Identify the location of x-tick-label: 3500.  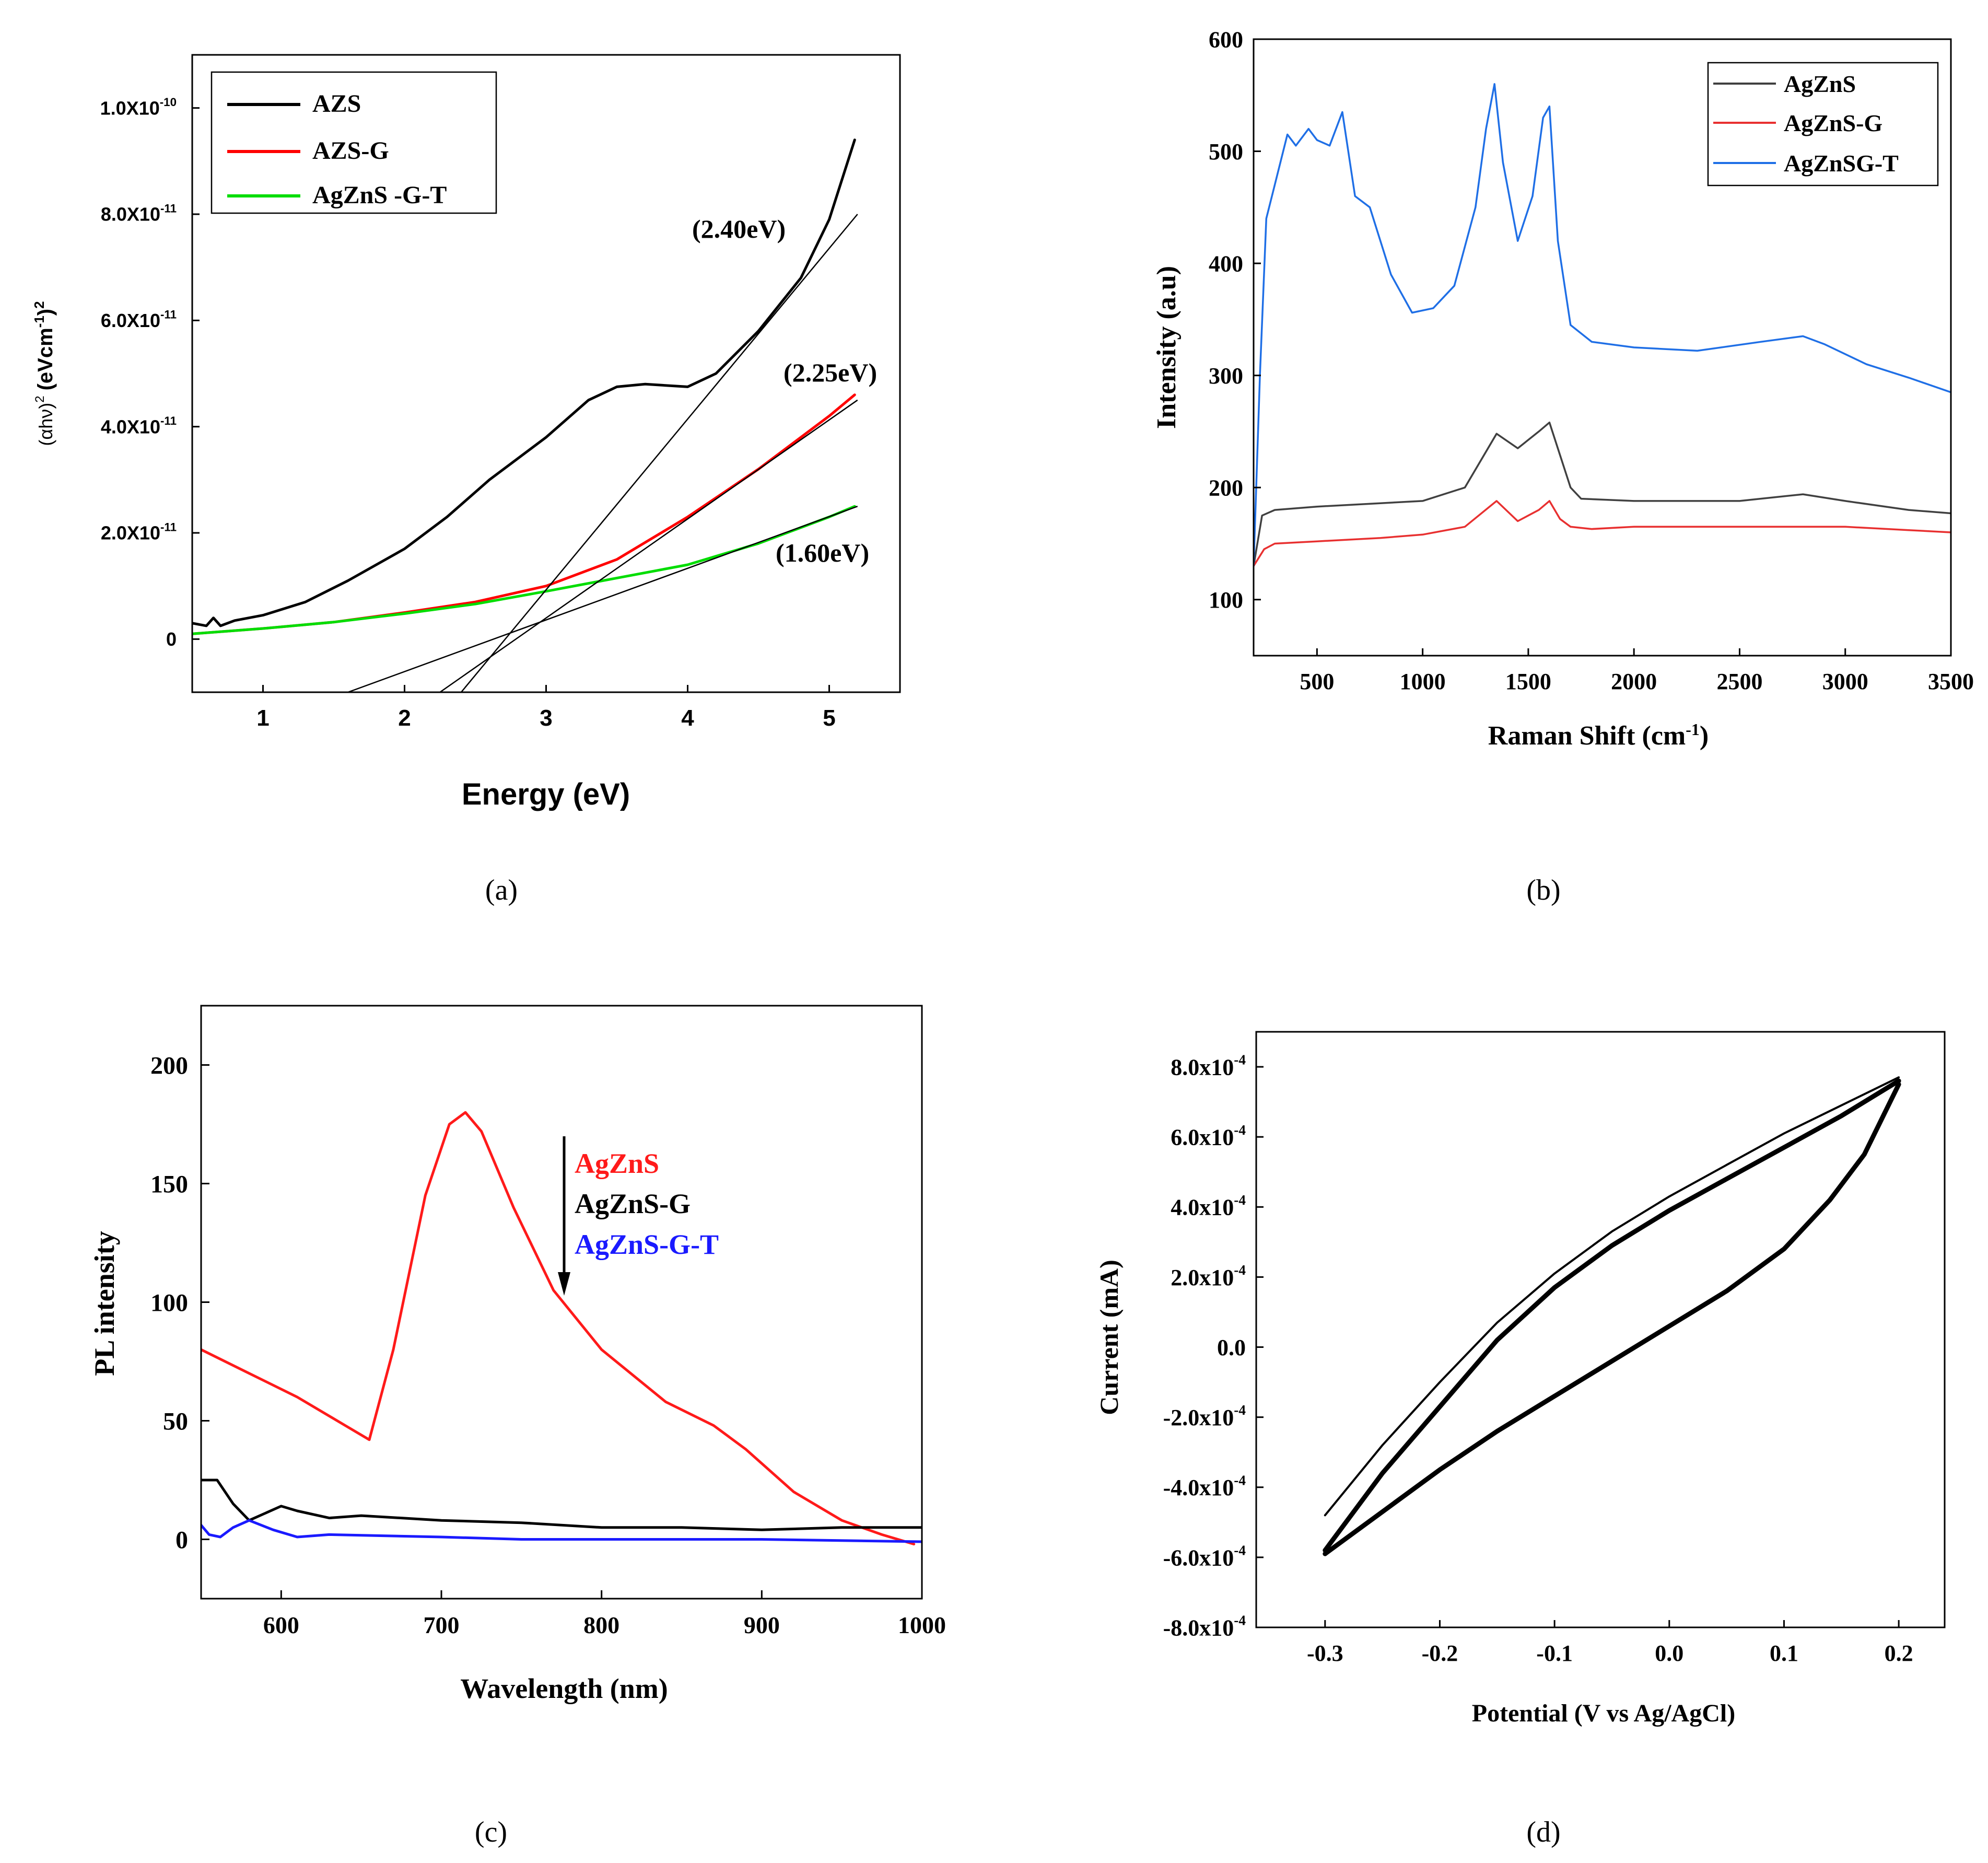
(1951, 682).